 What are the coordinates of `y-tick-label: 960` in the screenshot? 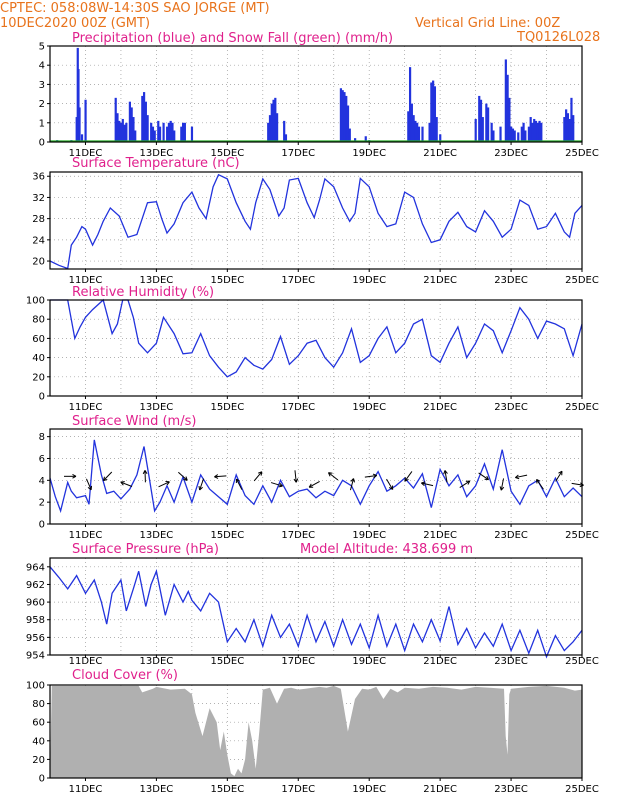 It's located at (35, 603).